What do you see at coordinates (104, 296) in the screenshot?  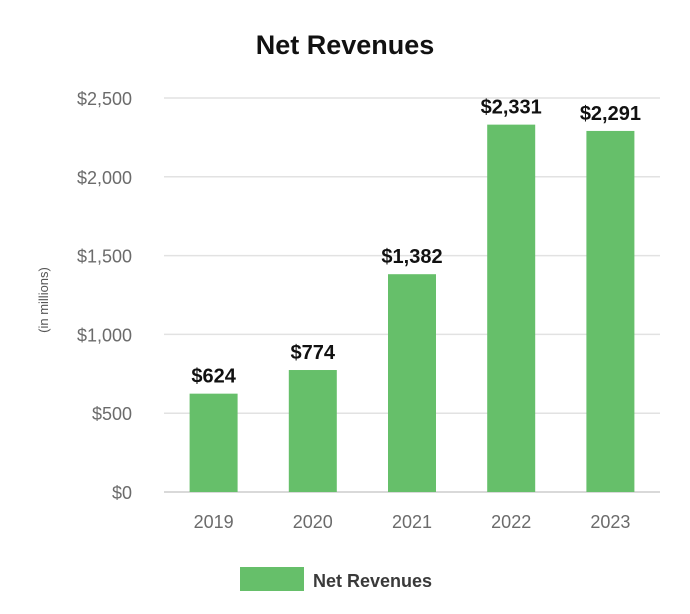 I see `y-axis-ticks: $0 $500 $1,000 $1,500 $2,000 $2,500` at bounding box center [104, 296].